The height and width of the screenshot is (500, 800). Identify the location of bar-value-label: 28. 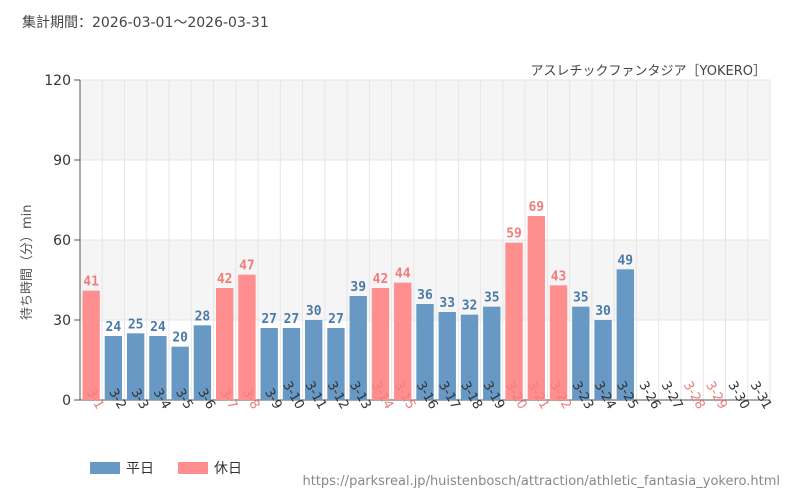
(203, 316).